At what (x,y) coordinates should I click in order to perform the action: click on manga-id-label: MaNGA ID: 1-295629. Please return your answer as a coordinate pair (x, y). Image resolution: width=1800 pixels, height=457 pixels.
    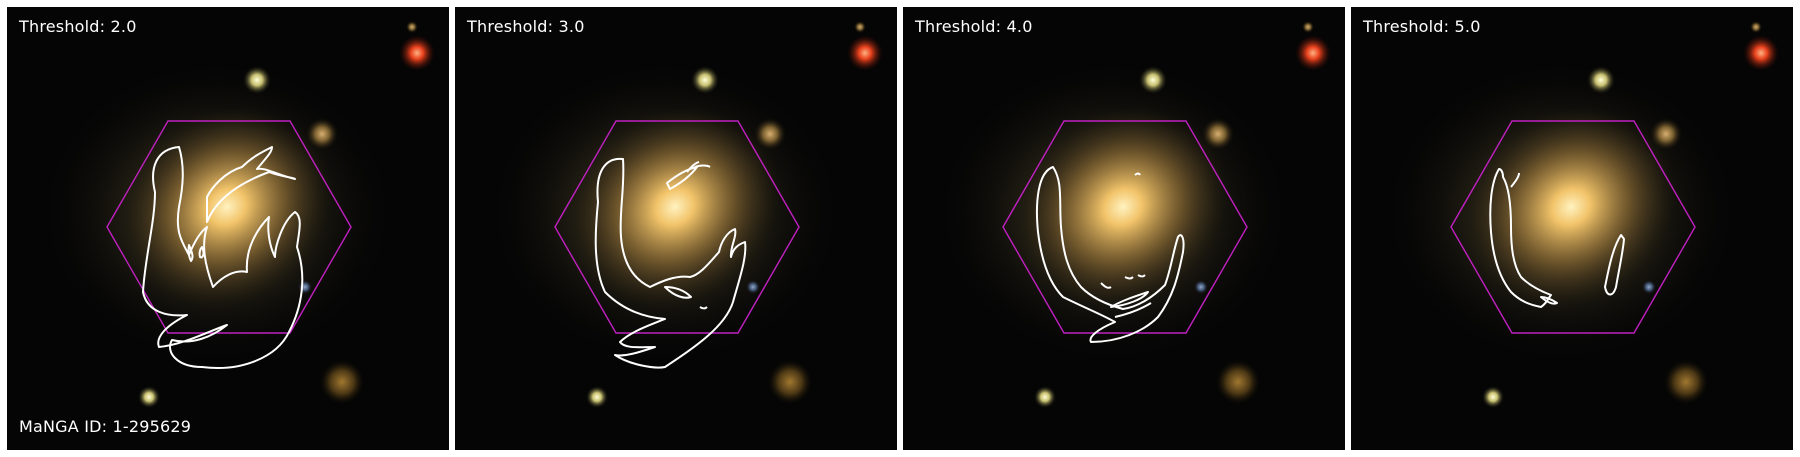
    Looking at the image, I should click on (105, 426).